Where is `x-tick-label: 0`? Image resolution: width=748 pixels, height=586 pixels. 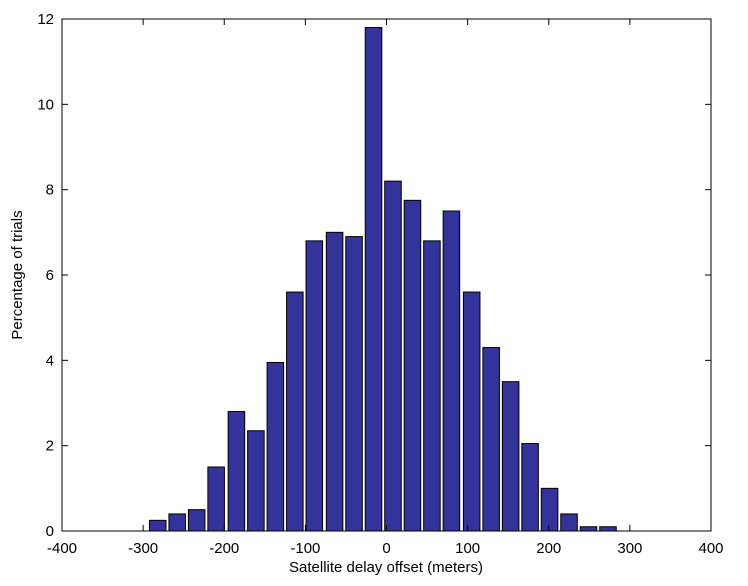
x-tick-label: 0 is located at coordinates (386, 548).